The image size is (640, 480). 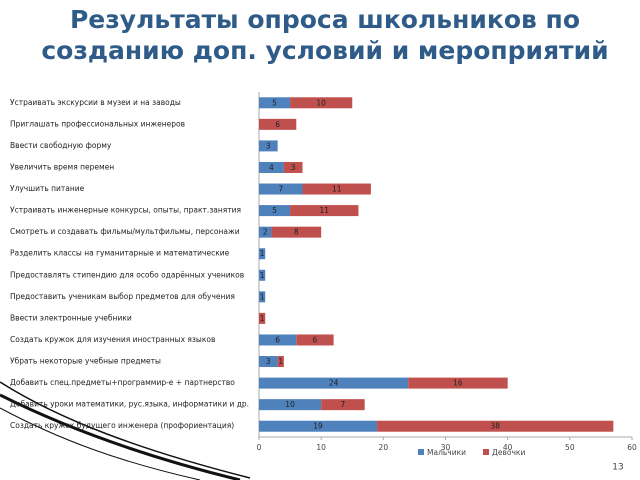 What do you see at coordinates (47, 188) in the screenshot?
I see `category-label: Улучшить питание` at bounding box center [47, 188].